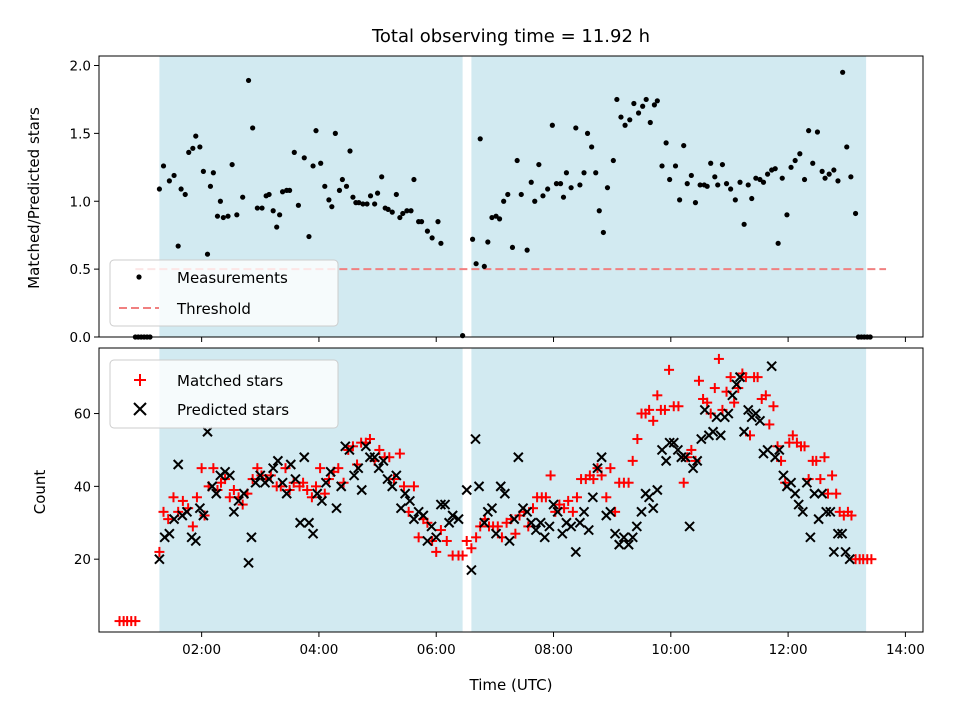  What do you see at coordinates (232, 278) in the screenshot?
I see `legend-measurements-label: Measurements` at bounding box center [232, 278].